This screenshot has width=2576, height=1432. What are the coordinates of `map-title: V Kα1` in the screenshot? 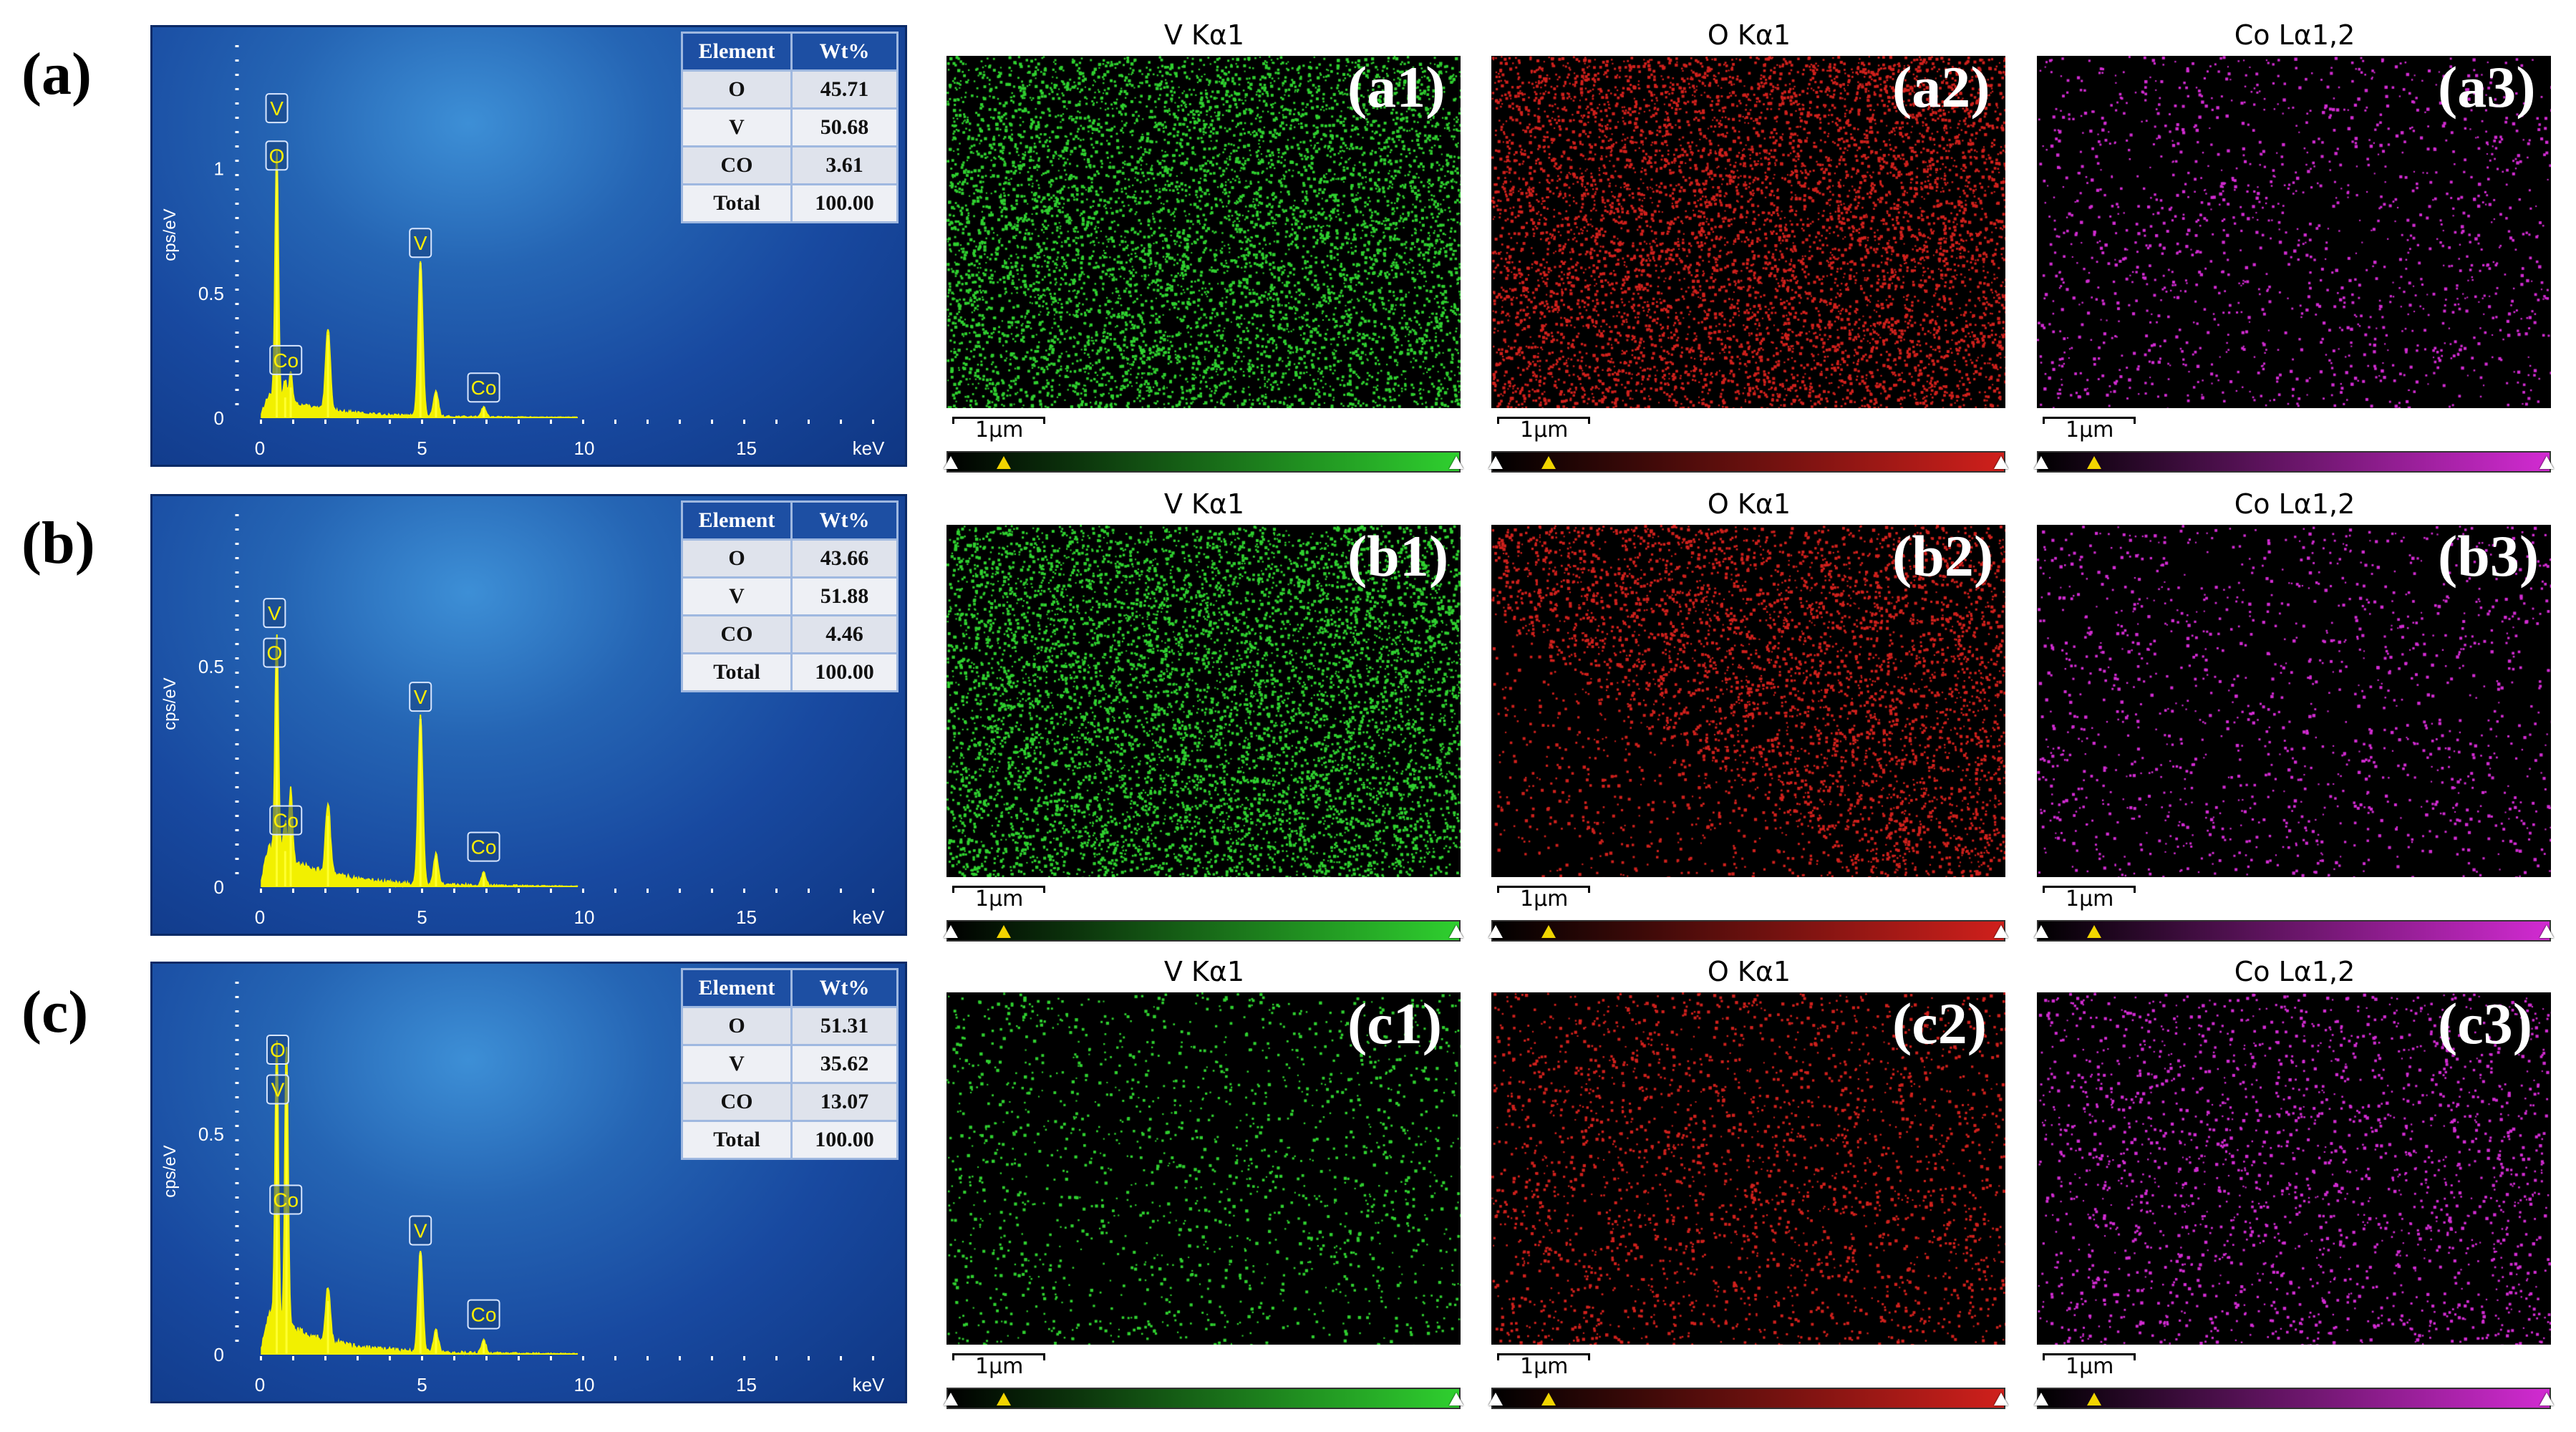 It's located at (1204, 35).